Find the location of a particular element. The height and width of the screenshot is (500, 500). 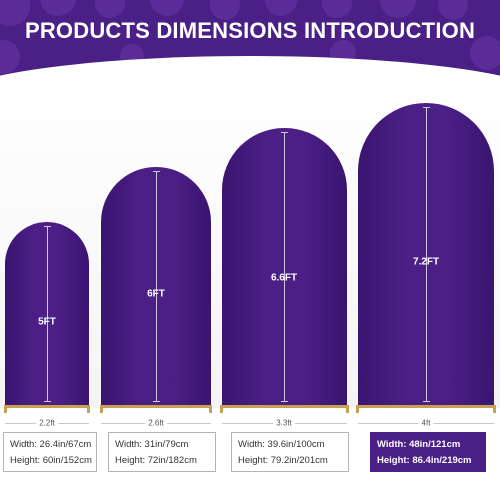

arch-width-label: 2.6ft is located at coordinates (156, 423).